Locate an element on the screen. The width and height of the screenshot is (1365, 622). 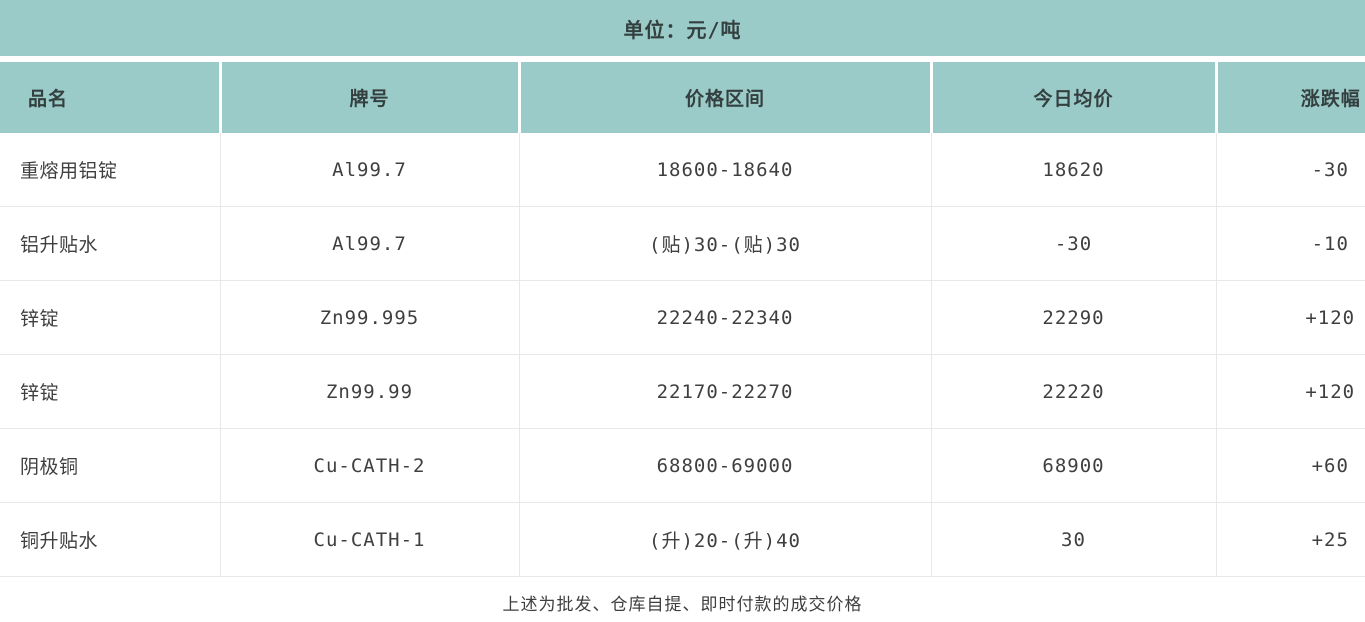
header-row: 品名 牌号 价格区间 今日均价 涨跌幅 is located at coordinates (682, 97).